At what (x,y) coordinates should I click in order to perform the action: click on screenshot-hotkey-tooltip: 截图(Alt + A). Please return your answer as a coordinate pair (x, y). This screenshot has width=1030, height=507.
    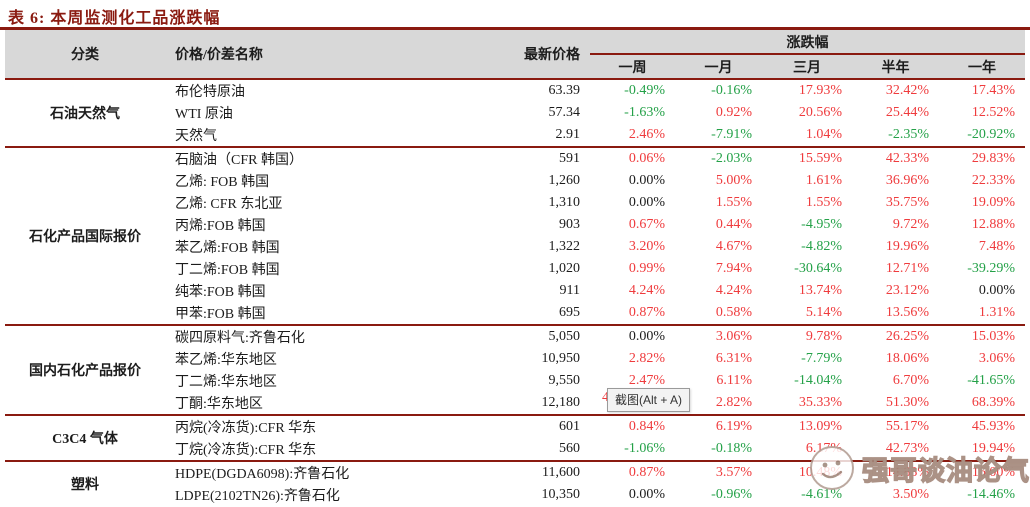
    Looking at the image, I should click on (649, 400).